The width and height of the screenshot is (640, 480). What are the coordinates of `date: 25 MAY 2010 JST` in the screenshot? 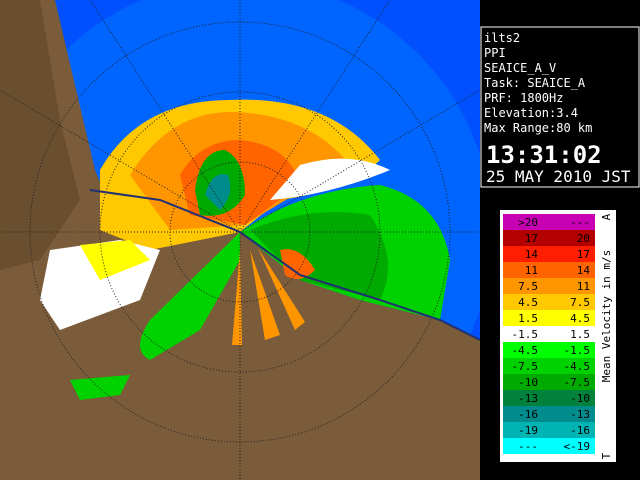 It's located at (558, 176).